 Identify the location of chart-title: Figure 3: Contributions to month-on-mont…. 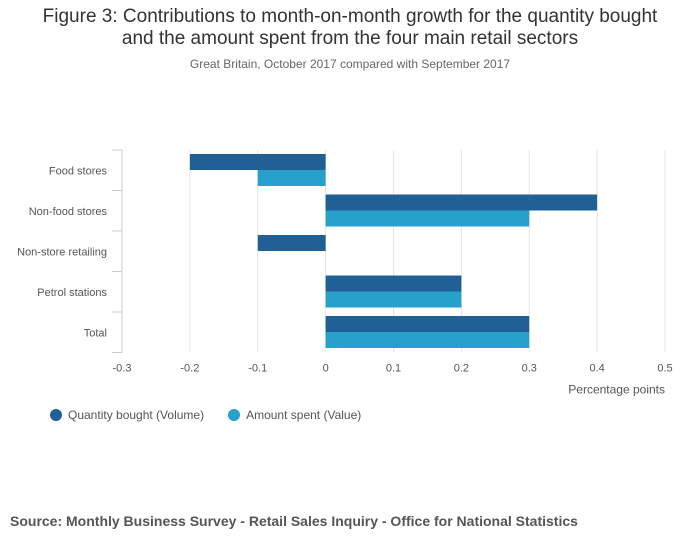
(350, 28).